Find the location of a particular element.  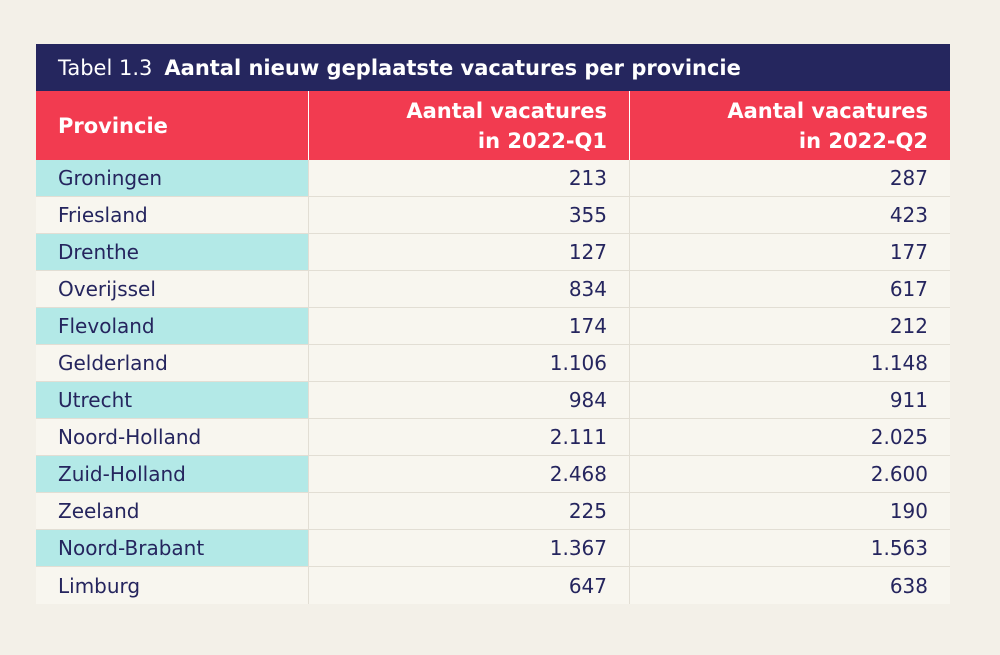

table-row: Utrecht 984 911 is located at coordinates (493, 400).